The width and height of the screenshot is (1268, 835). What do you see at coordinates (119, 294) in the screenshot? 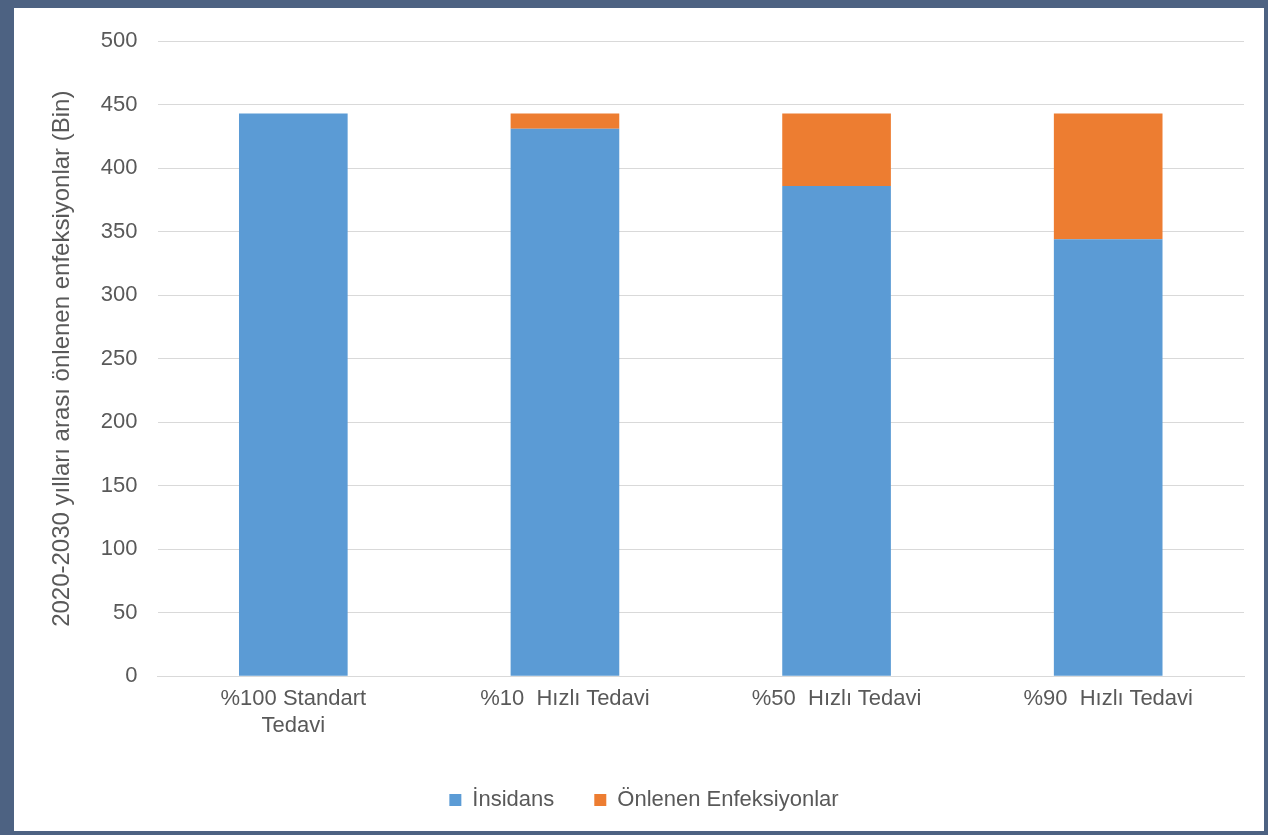
I see `y-tick-label: 300` at bounding box center [119, 294].